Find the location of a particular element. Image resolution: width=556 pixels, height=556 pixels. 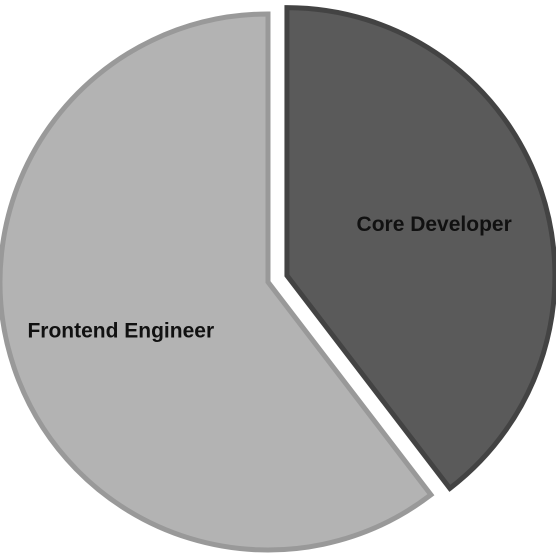

pie-label-core-developer: Core Developer is located at coordinates (434, 224).